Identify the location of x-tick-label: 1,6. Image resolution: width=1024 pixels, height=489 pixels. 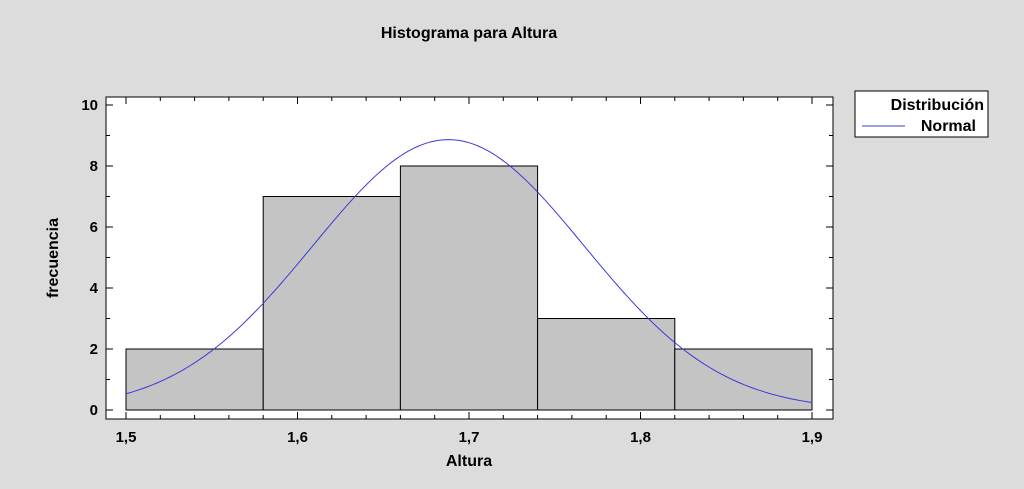
(297, 437).